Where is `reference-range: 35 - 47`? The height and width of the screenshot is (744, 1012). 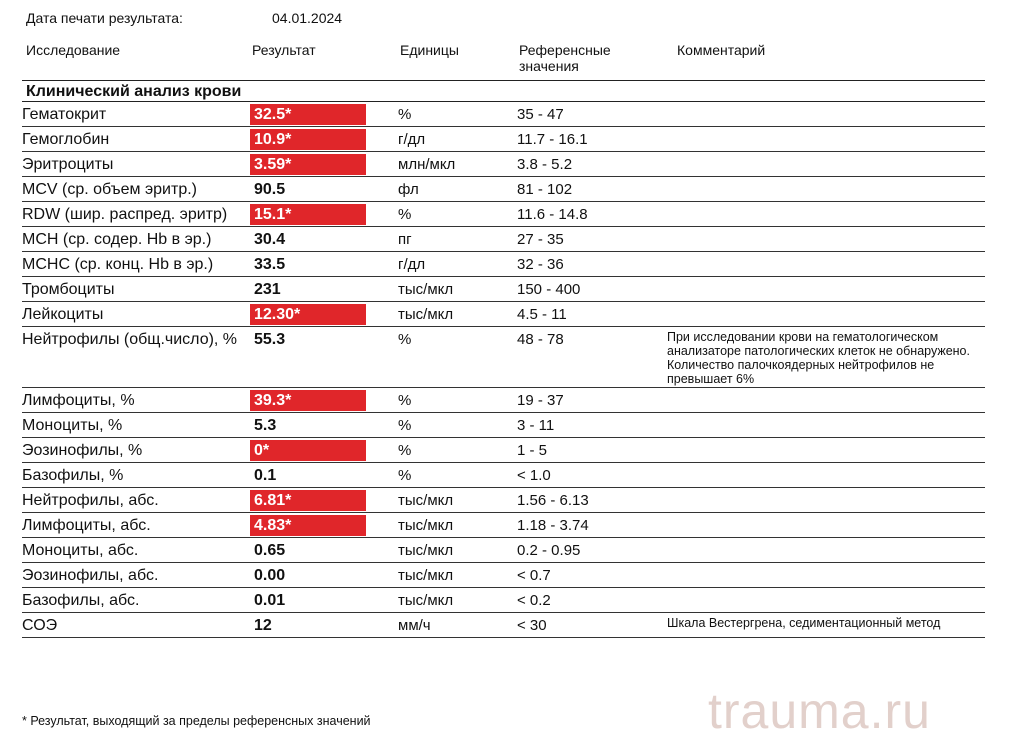 reference-range: 35 - 47 is located at coordinates (540, 114).